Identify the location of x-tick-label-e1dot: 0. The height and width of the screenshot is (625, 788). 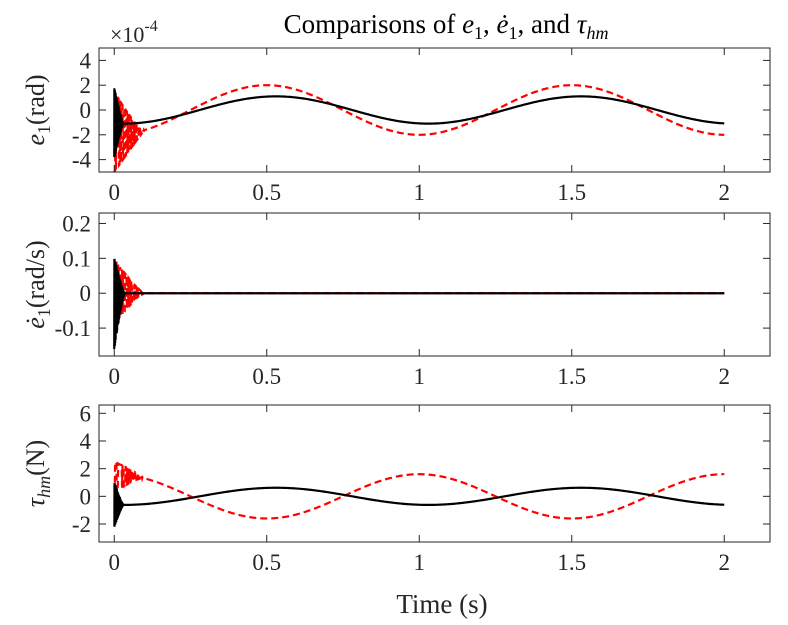
(115, 376).